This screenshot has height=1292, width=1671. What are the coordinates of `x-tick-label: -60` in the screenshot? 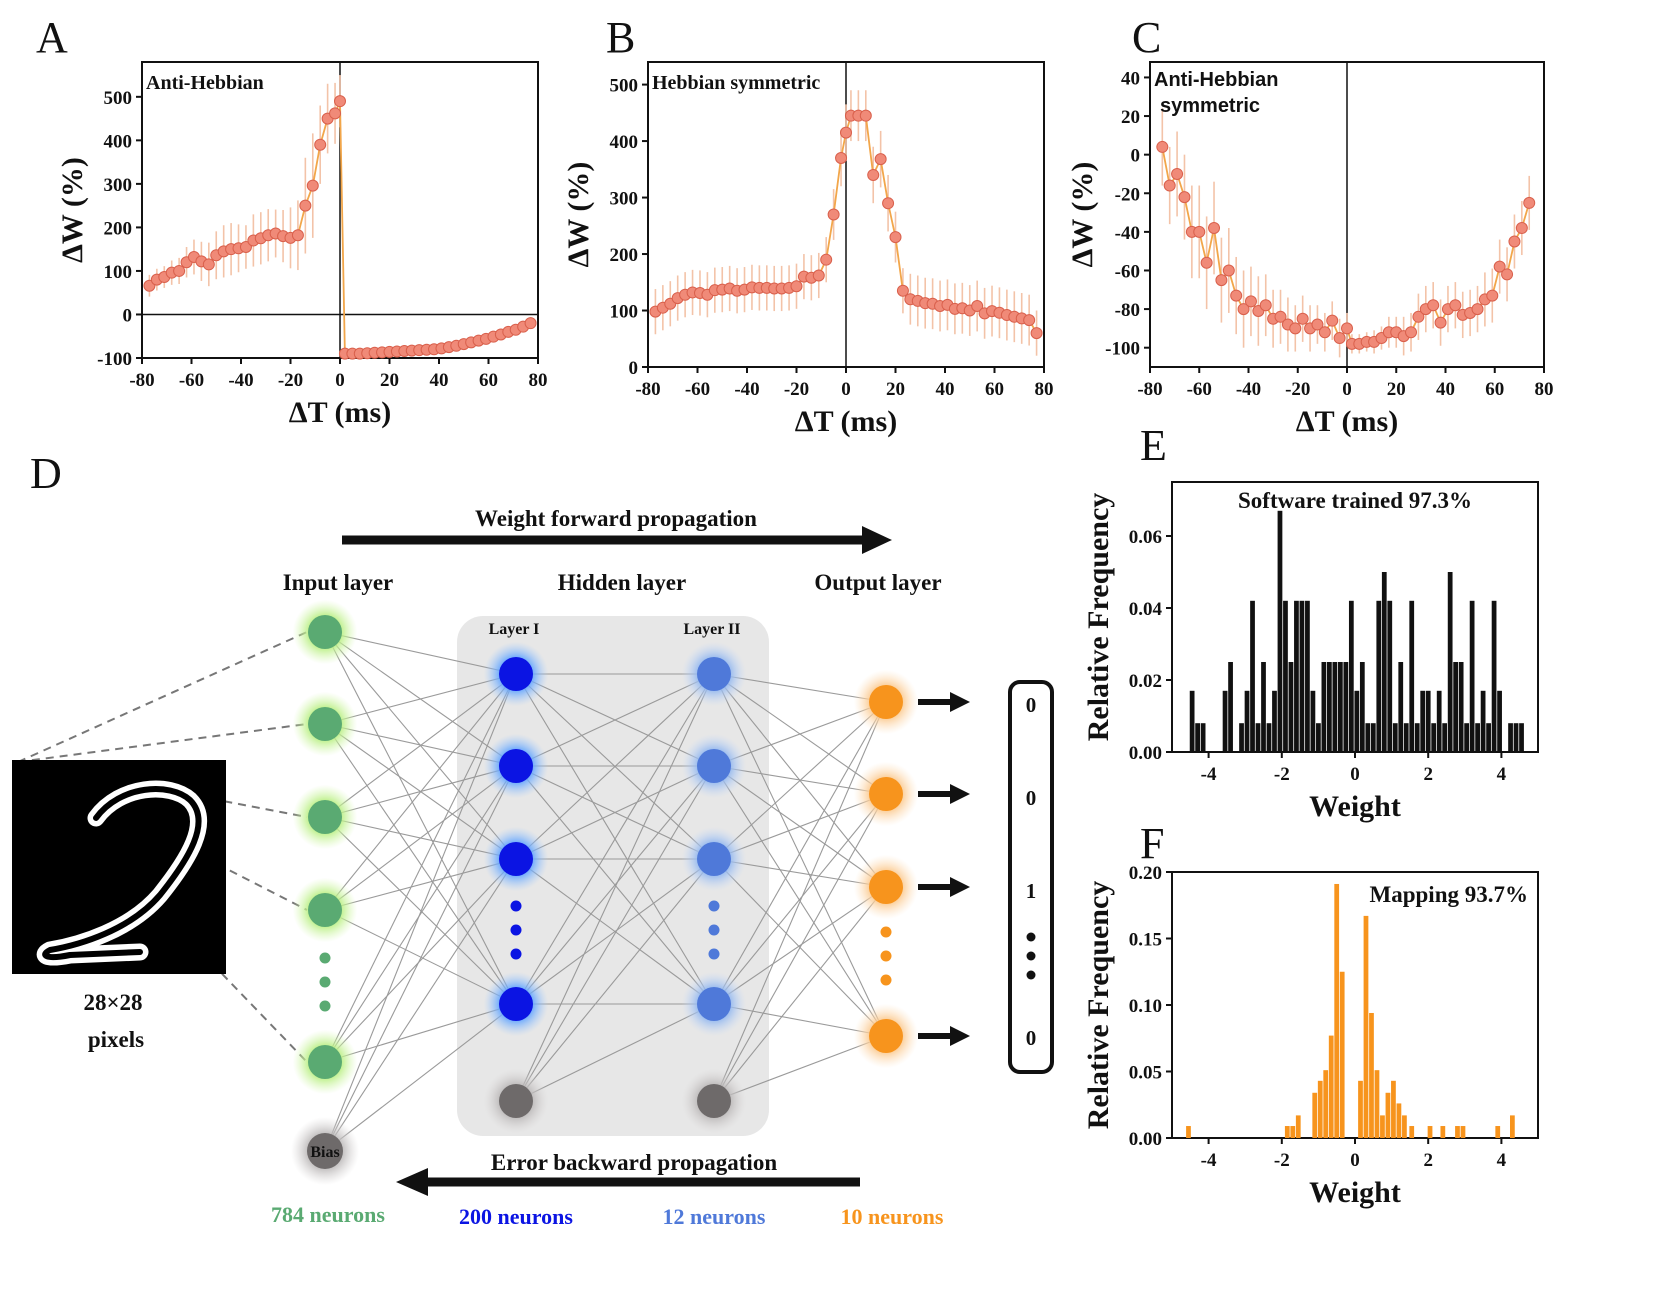 It's located at (1199, 389).